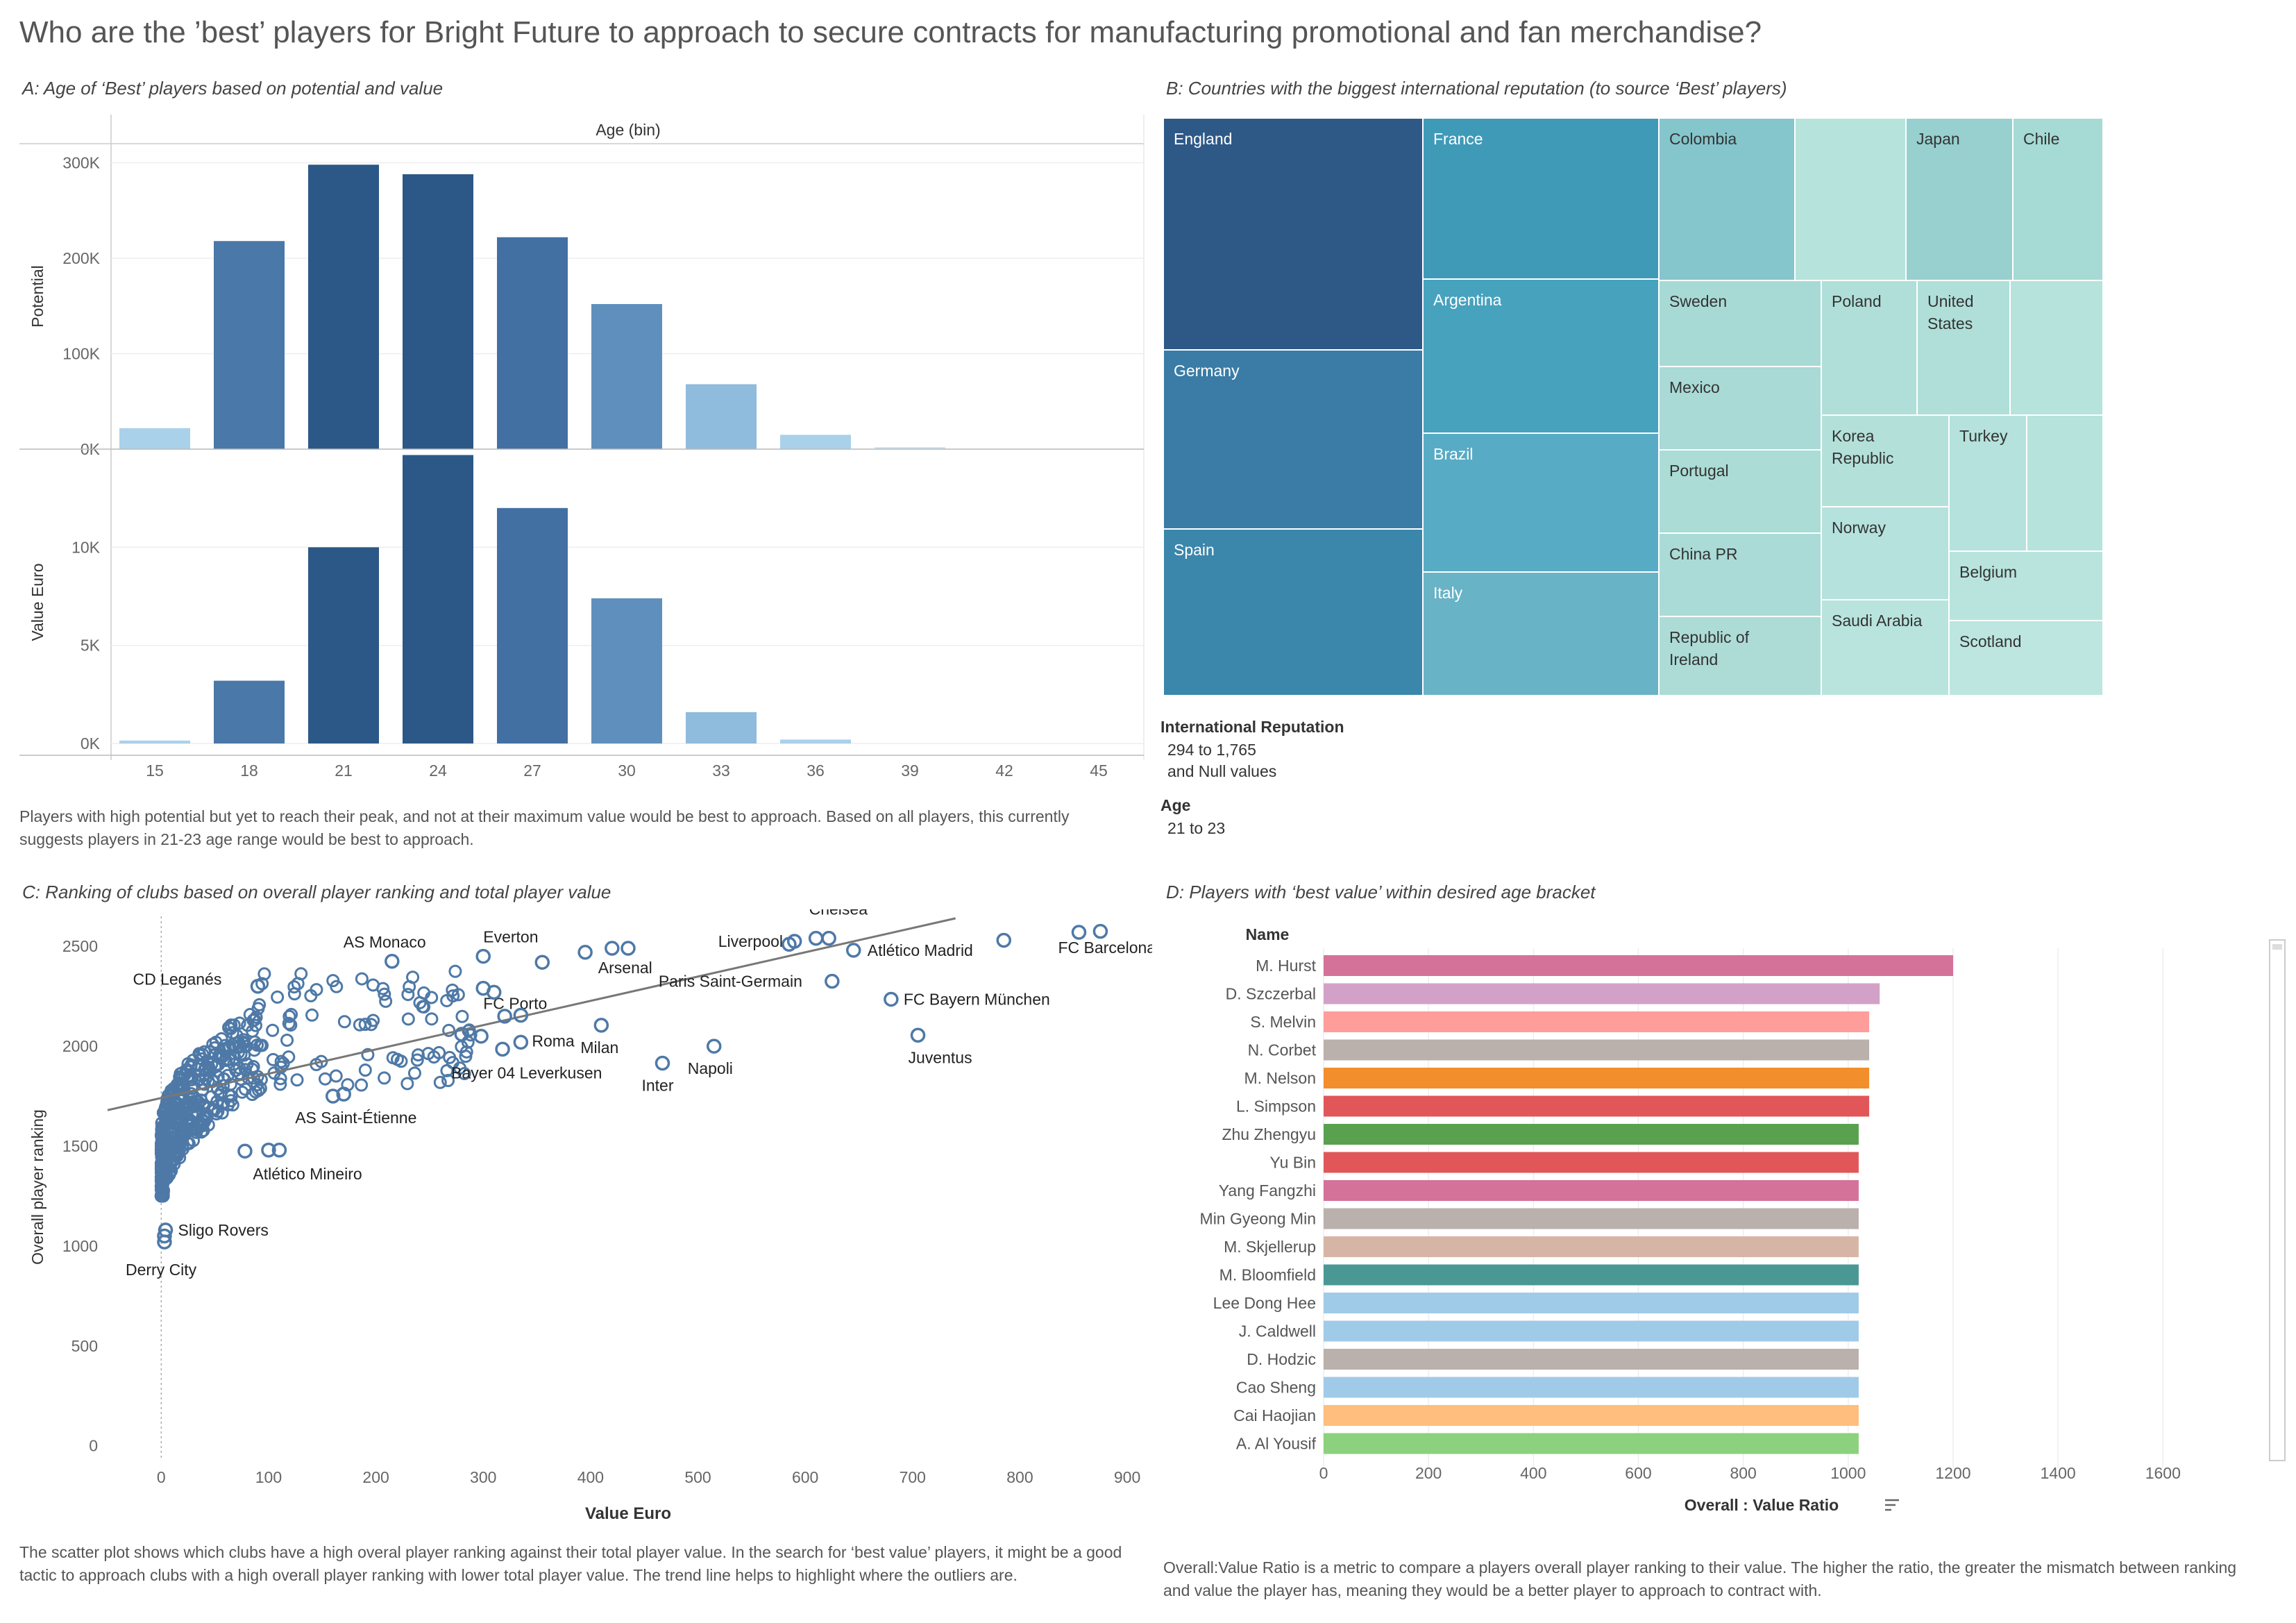 The height and width of the screenshot is (1623, 2296). What do you see at coordinates (977, 999) in the screenshot?
I see `club-label: FC Bayern München` at bounding box center [977, 999].